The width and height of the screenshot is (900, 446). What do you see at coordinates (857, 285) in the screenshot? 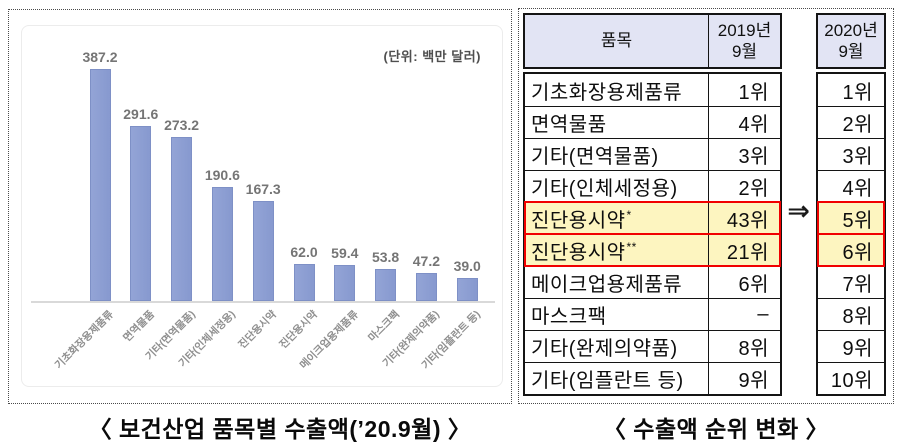
I see `rank-2020-cell-6: 7위` at bounding box center [857, 285].